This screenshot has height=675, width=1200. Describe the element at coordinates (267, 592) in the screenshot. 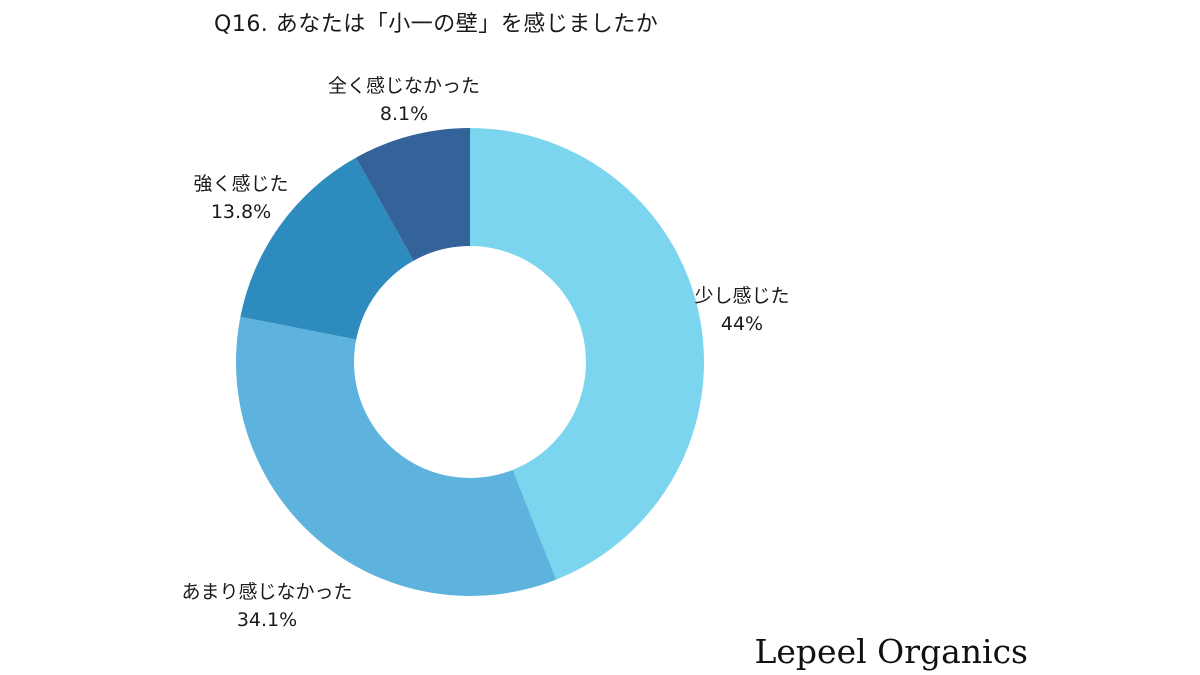

I see `slice-category-label: あまり感じなかった` at that location.